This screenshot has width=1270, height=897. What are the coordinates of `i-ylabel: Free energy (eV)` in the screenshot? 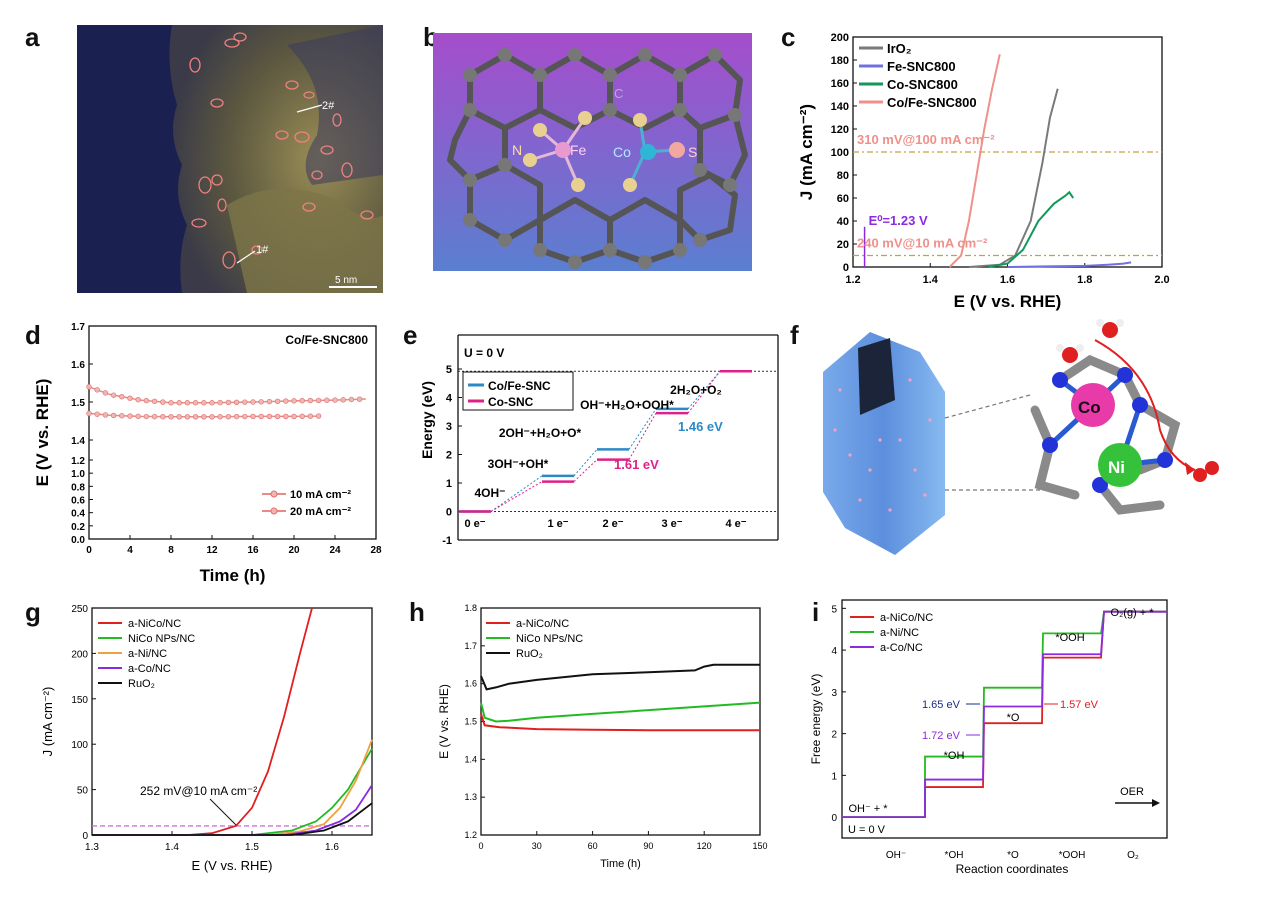 It's located at (816, 719).